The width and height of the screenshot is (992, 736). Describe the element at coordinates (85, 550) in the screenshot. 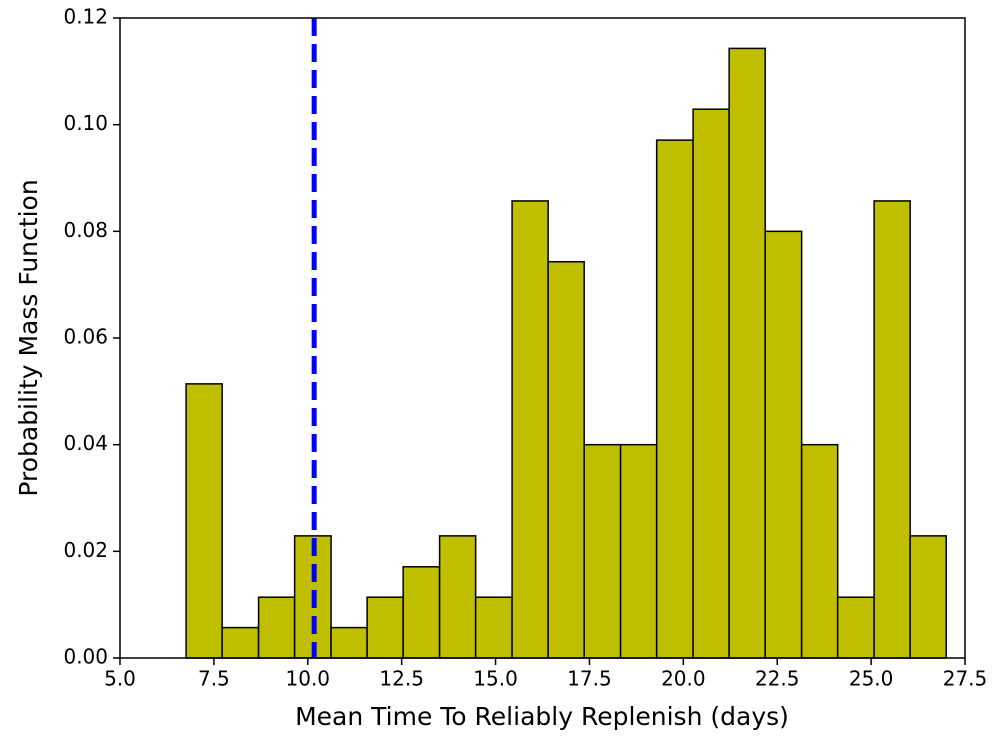

I see `y-tick-label: 0.02` at that location.